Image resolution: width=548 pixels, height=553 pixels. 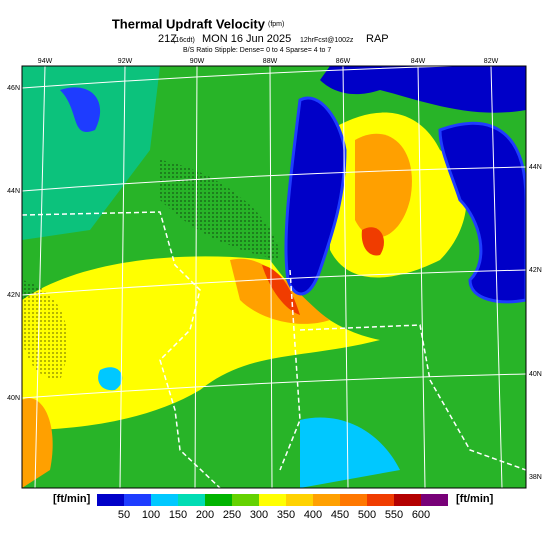 I want to click on colorbar-tick-label: 600, so click(x=421, y=515).